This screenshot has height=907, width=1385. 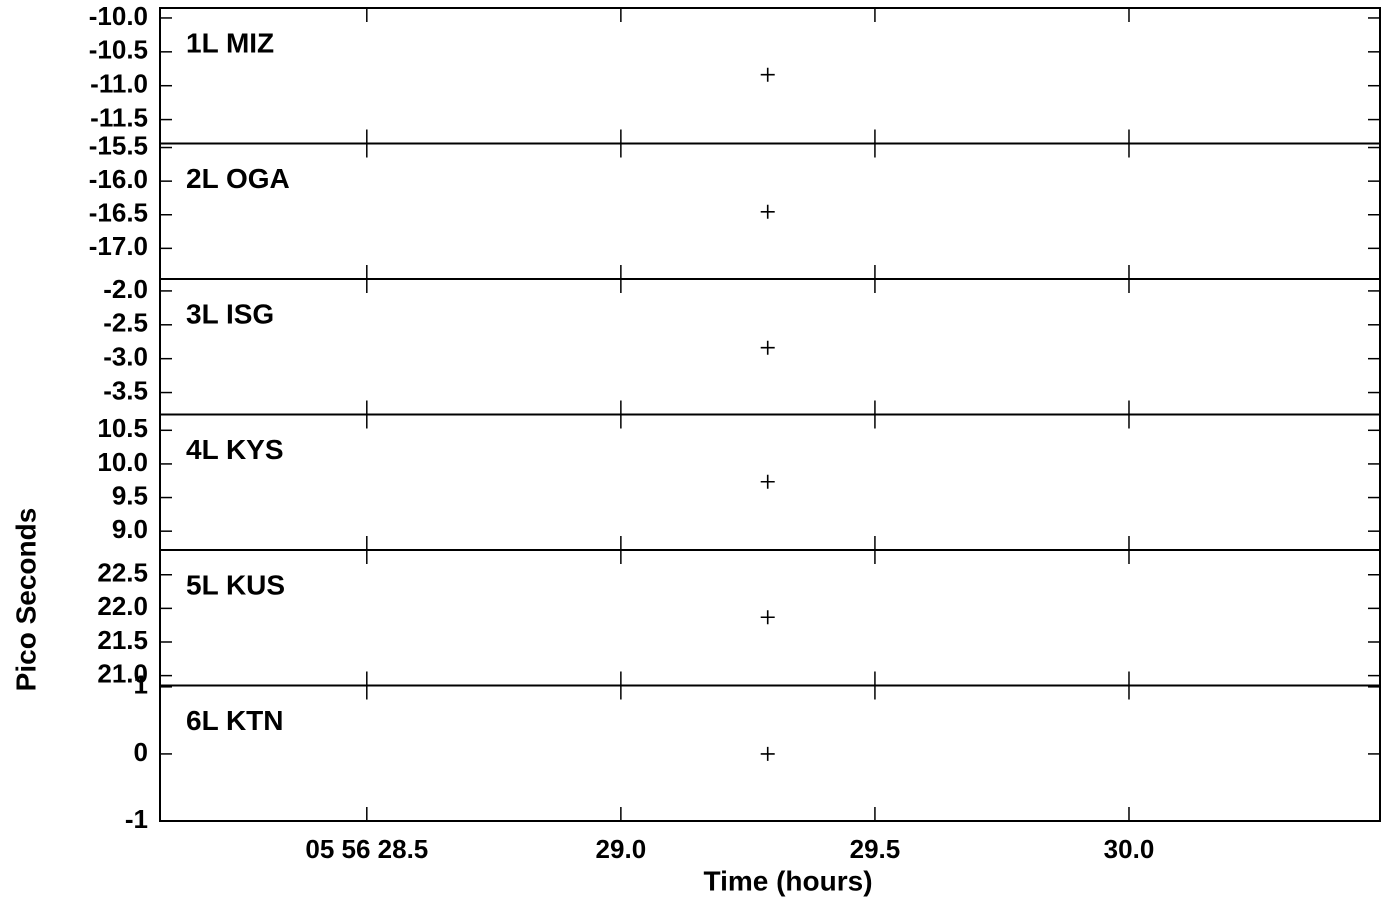 I want to click on y-tick-label: 1, so click(x=141, y=685).